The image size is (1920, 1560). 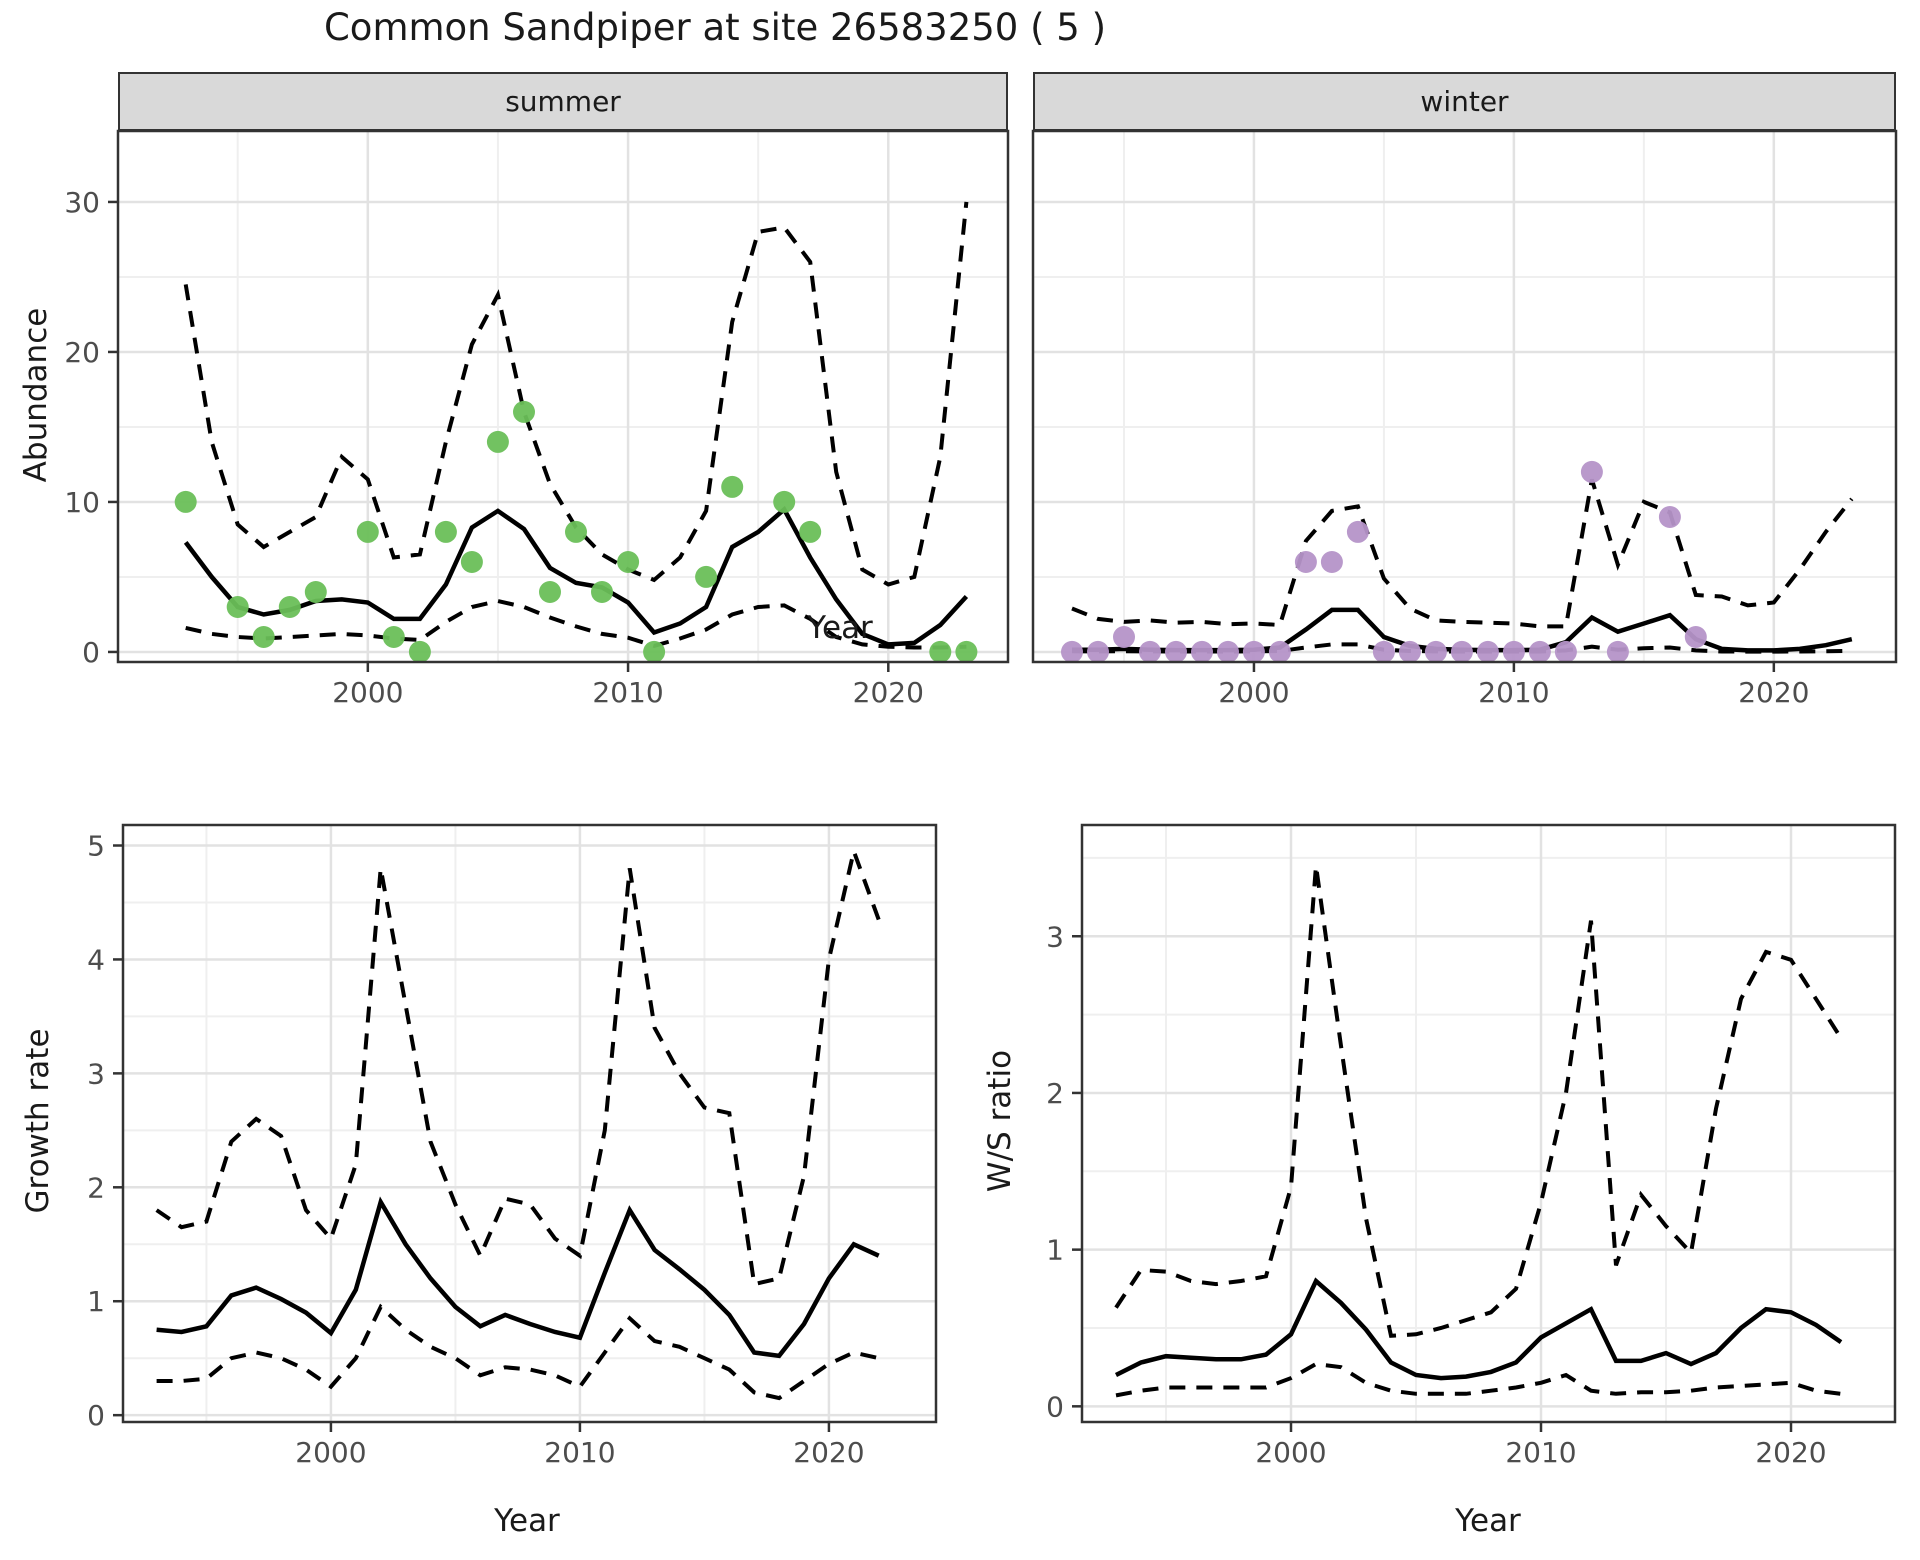 I want to click on ws-ratio-x-tick-label: 2000, so click(x=1290, y=1452).